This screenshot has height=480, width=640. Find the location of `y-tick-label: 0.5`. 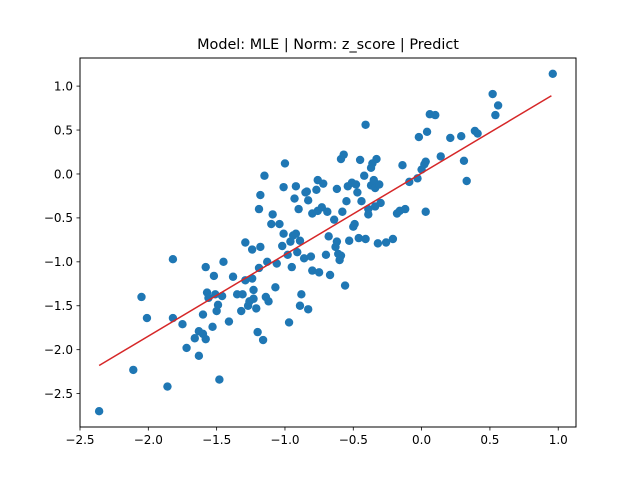

y-tick-label: 0.5 is located at coordinates (63, 130).